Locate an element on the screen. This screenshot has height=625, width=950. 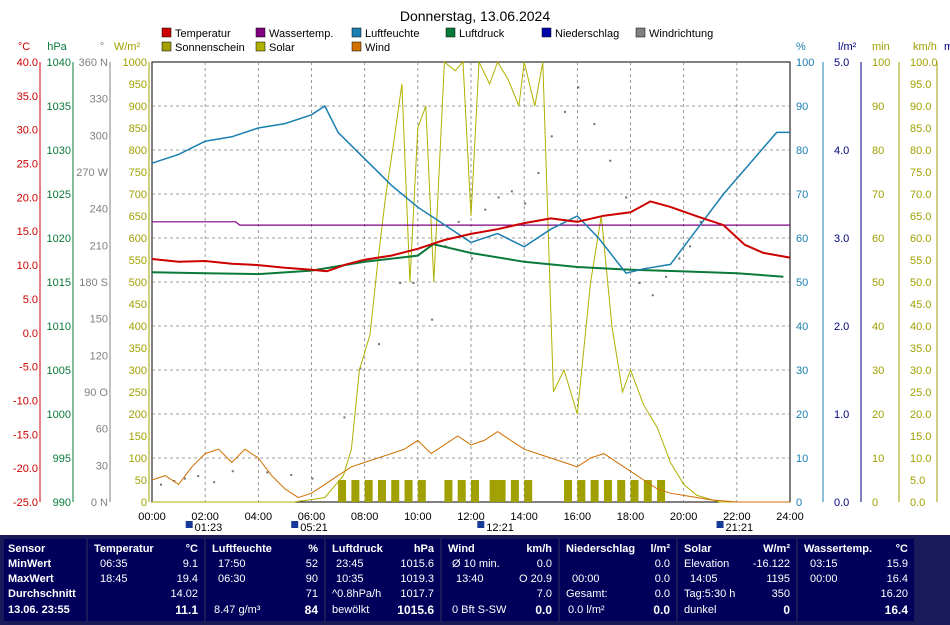
x-tick-1: 02:00 is located at coordinates (205, 517).